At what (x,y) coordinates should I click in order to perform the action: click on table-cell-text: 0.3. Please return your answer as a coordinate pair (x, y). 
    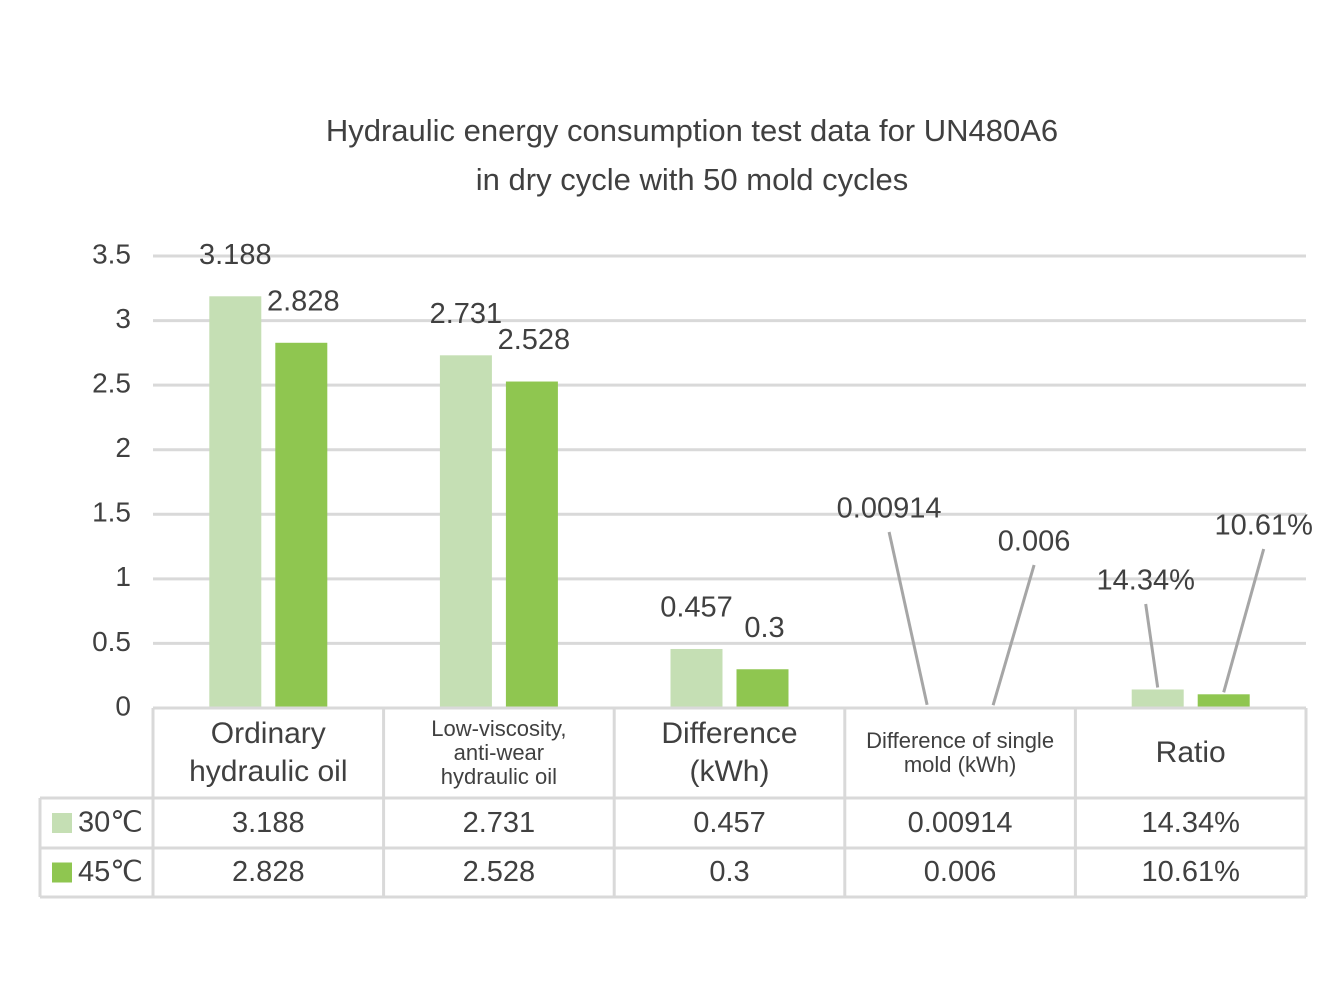
    Looking at the image, I should click on (729, 872).